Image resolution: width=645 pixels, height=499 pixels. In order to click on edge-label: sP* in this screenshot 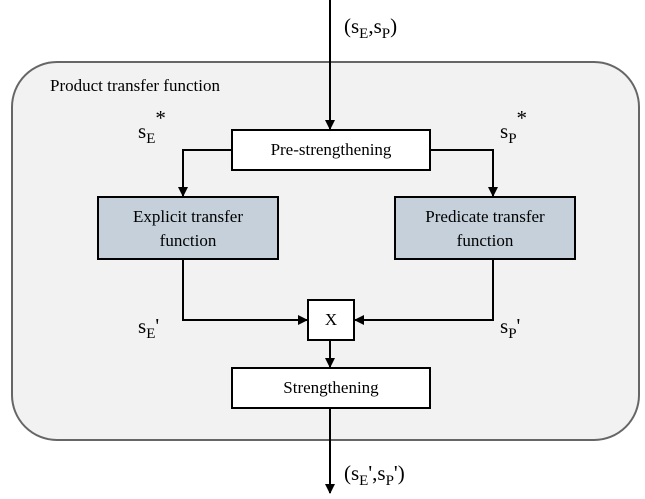, I will do `click(513, 126)`.